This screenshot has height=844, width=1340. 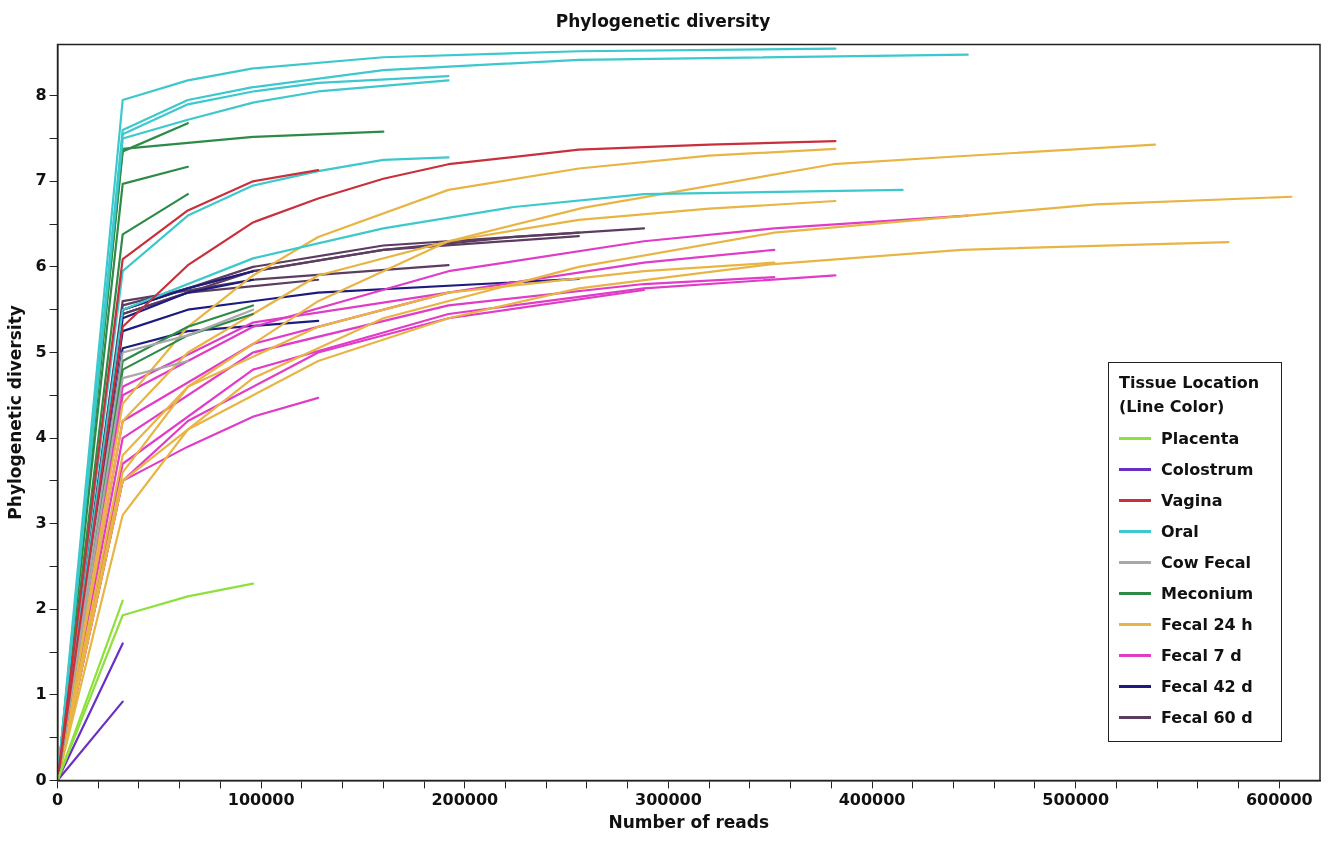 I want to click on y-tick-label: 5, so click(x=41, y=351).